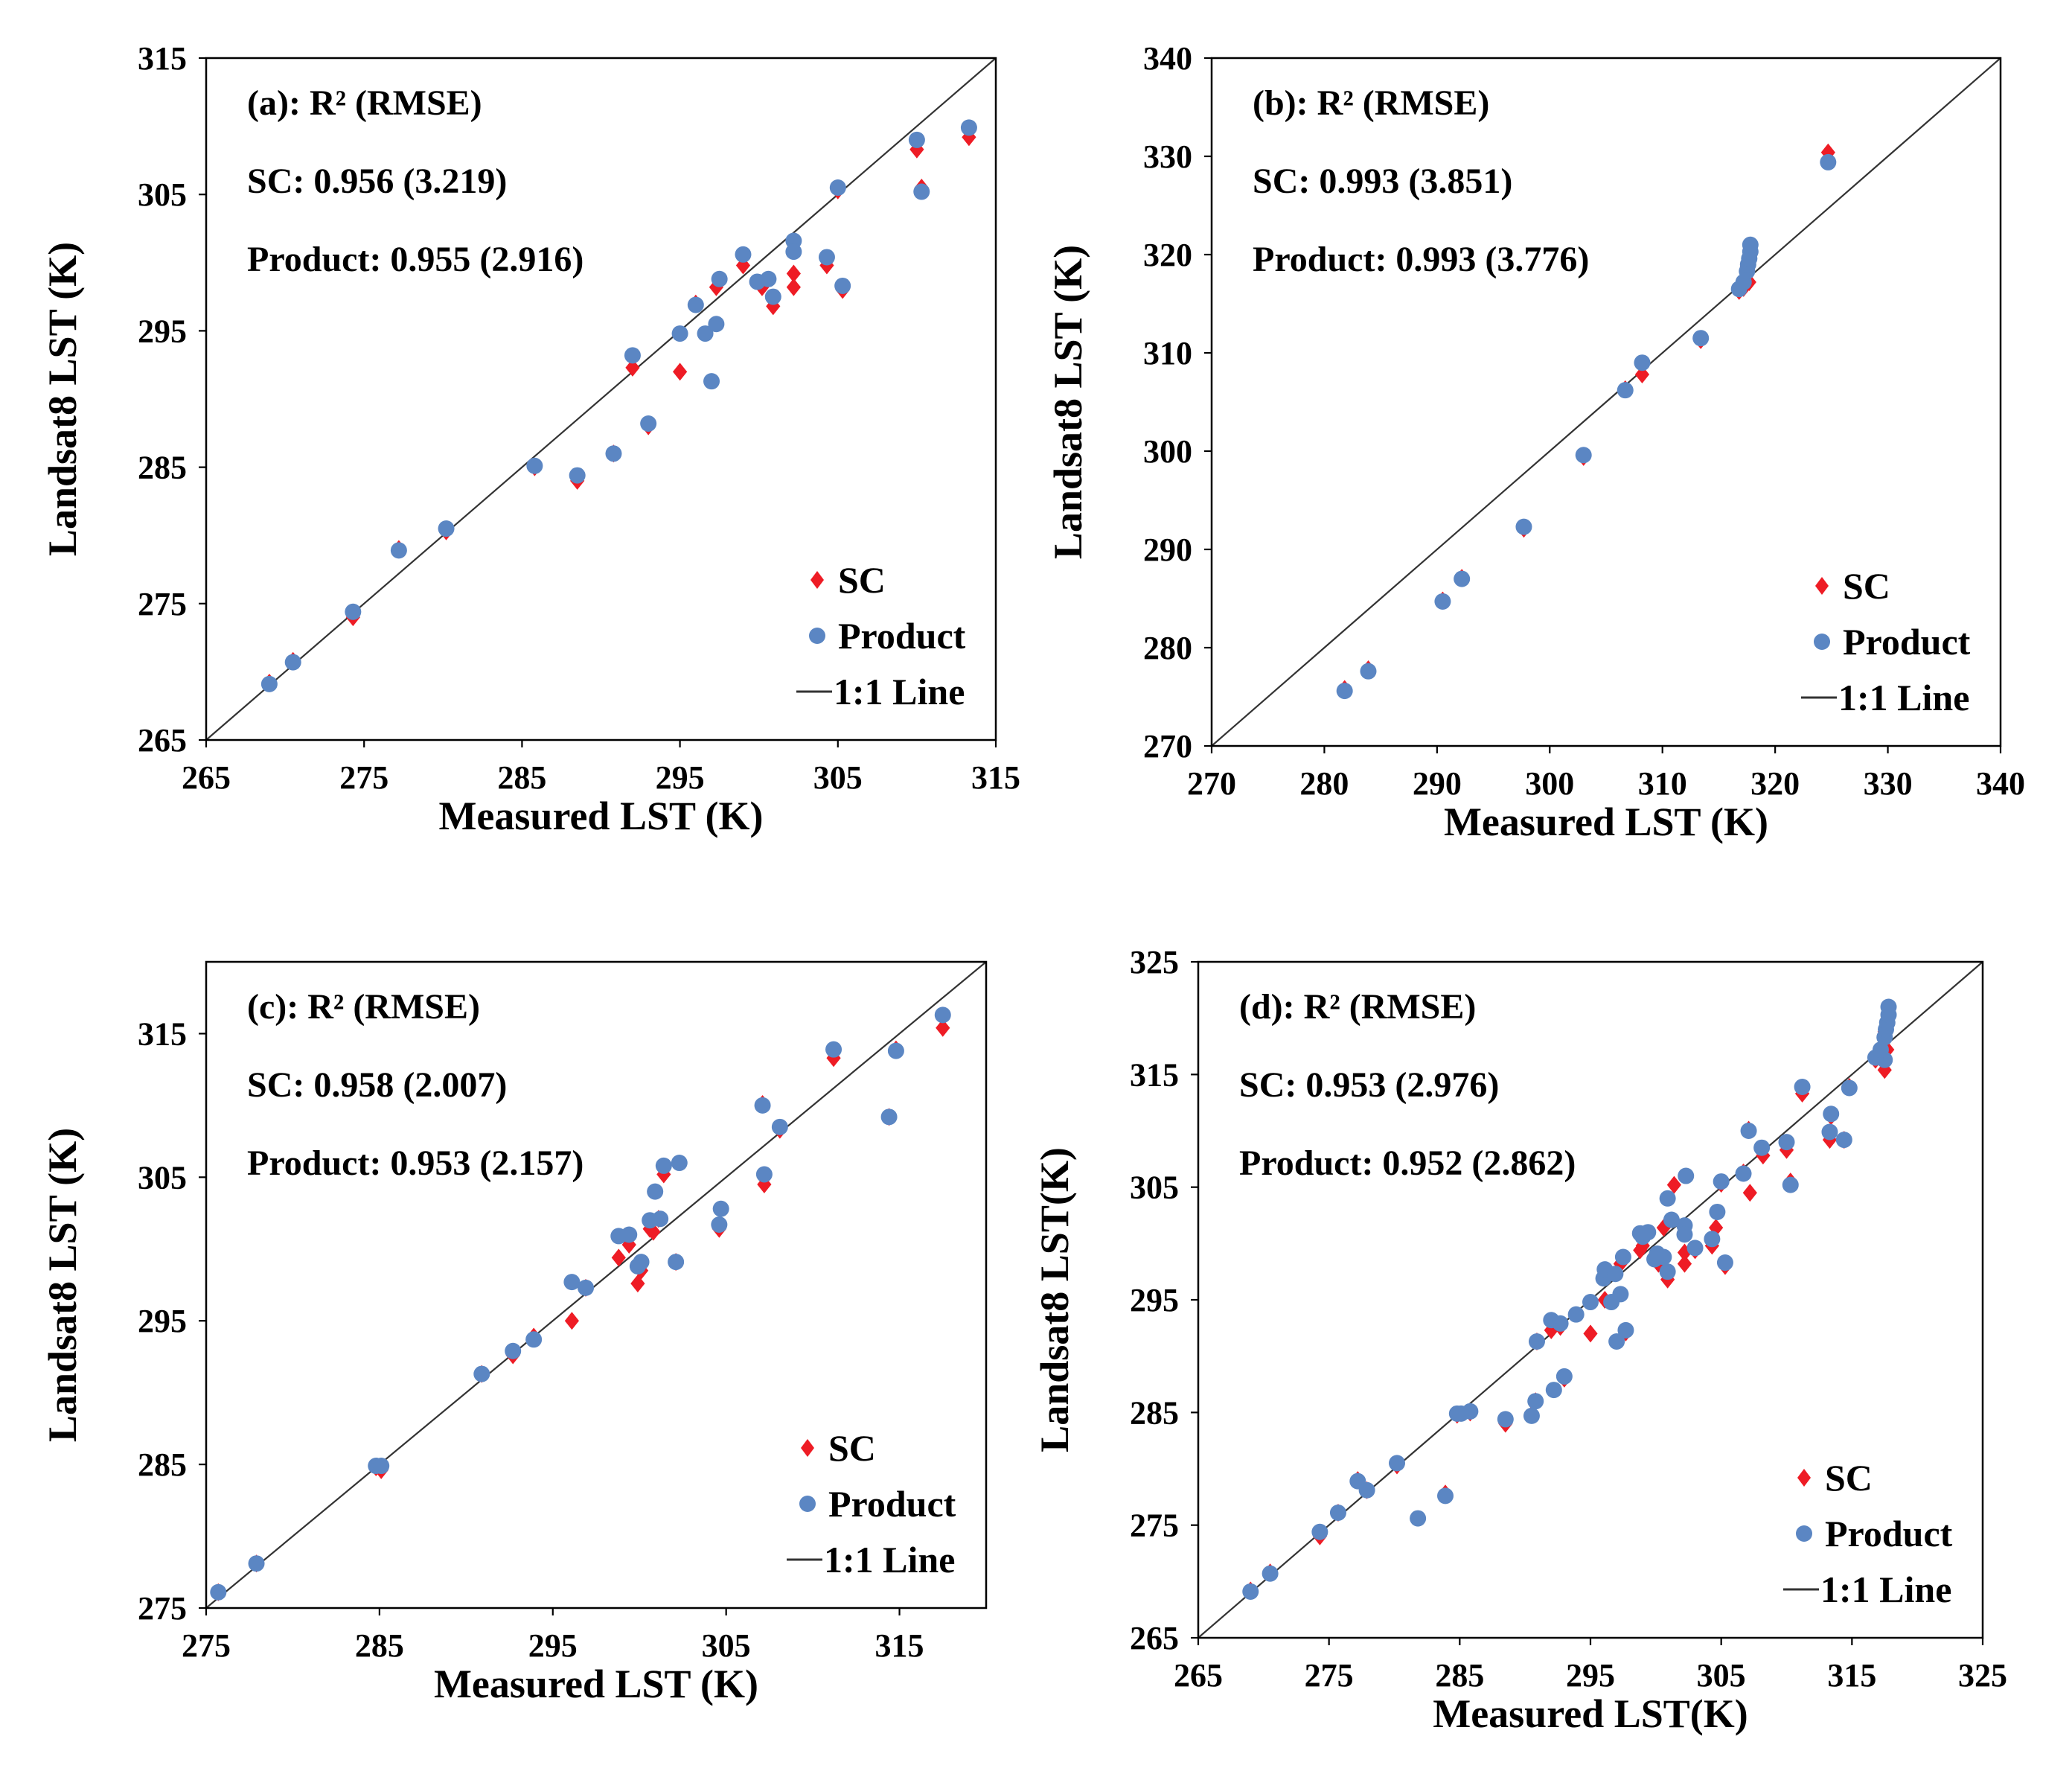 The height and width of the screenshot is (1777, 2072). What do you see at coordinates (1606, 402) in the screenshot?
I see `one-to-one-line` at bounding box center [1606, 402].